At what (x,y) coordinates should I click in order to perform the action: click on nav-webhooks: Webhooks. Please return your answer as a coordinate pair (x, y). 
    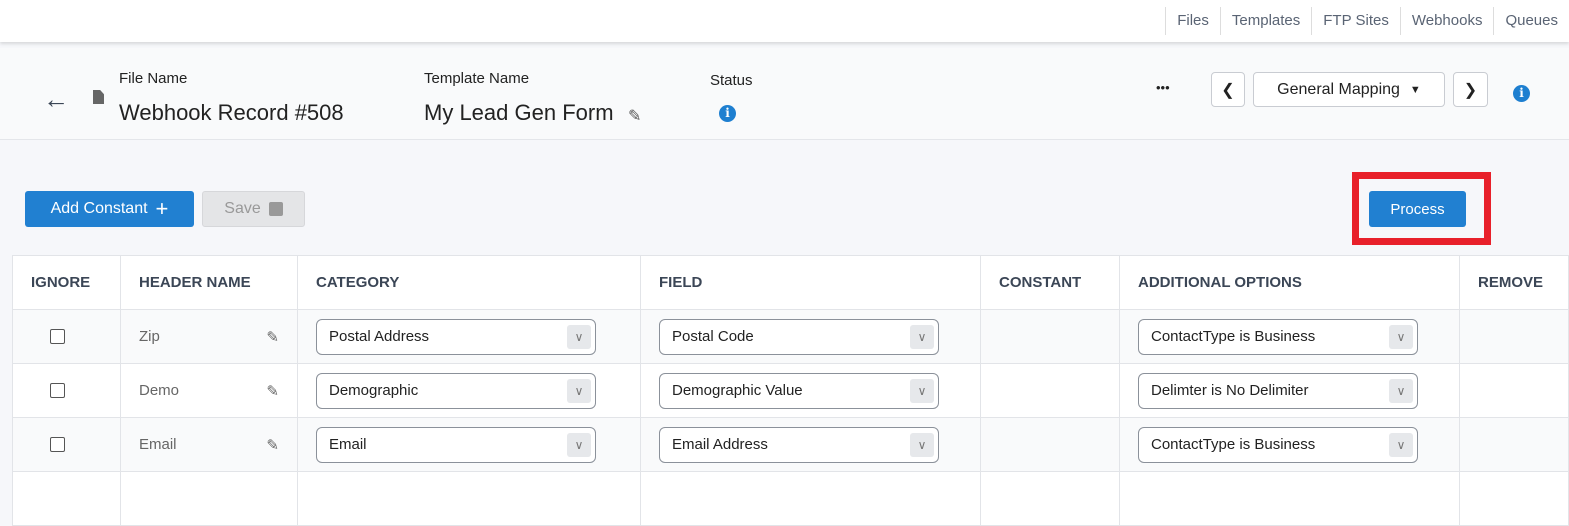
    Looking at the image, I should click on (1446, 21).